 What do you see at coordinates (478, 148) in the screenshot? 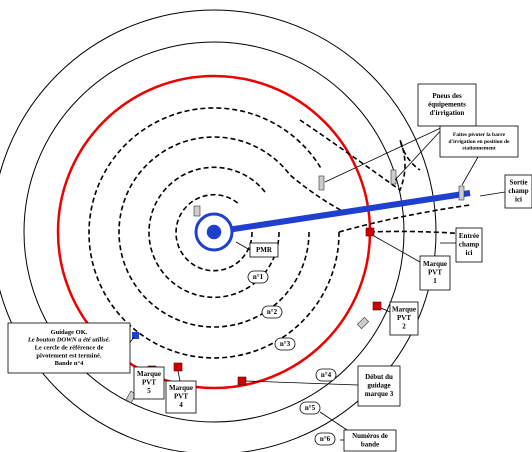
I see `callout-text: stationnement` at bounding box center [478, 148].